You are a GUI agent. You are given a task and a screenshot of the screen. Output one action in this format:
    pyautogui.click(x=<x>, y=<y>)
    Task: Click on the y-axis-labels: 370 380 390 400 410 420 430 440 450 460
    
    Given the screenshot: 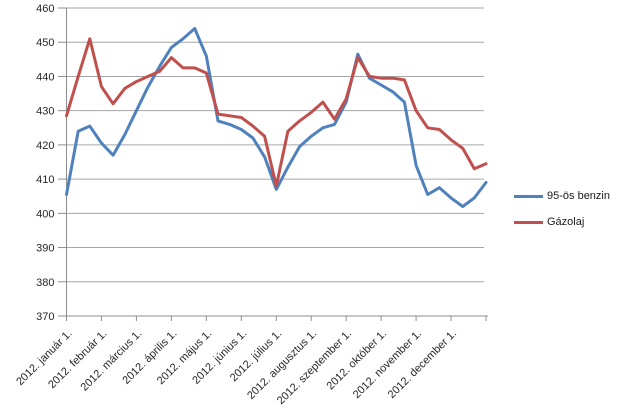 What is the action you would take?
    pyautogui.click(x=45, y=163)
    